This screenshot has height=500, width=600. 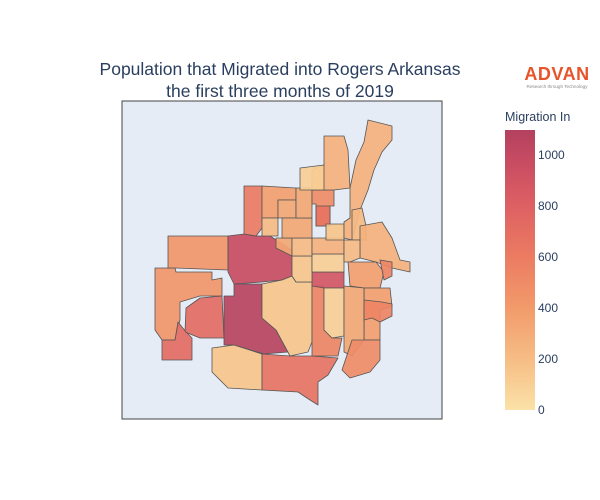 I want to click on colorbar-tick-label: 400, so click(x=548, y=308).